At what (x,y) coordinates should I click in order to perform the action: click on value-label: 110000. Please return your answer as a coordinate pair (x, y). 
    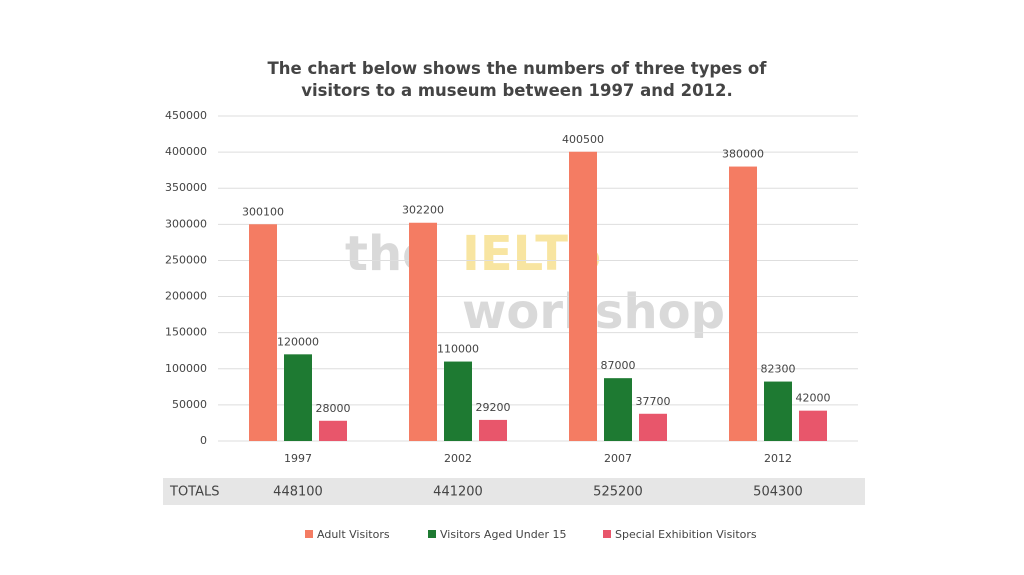
    Looking at the image, I should click on (458, 349).